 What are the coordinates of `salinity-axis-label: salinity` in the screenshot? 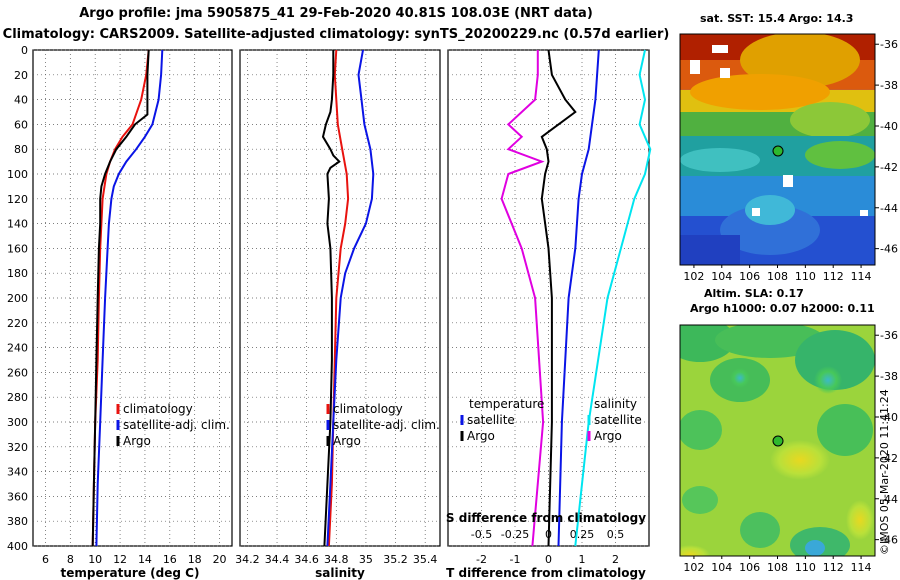 It's located at (340, 573).